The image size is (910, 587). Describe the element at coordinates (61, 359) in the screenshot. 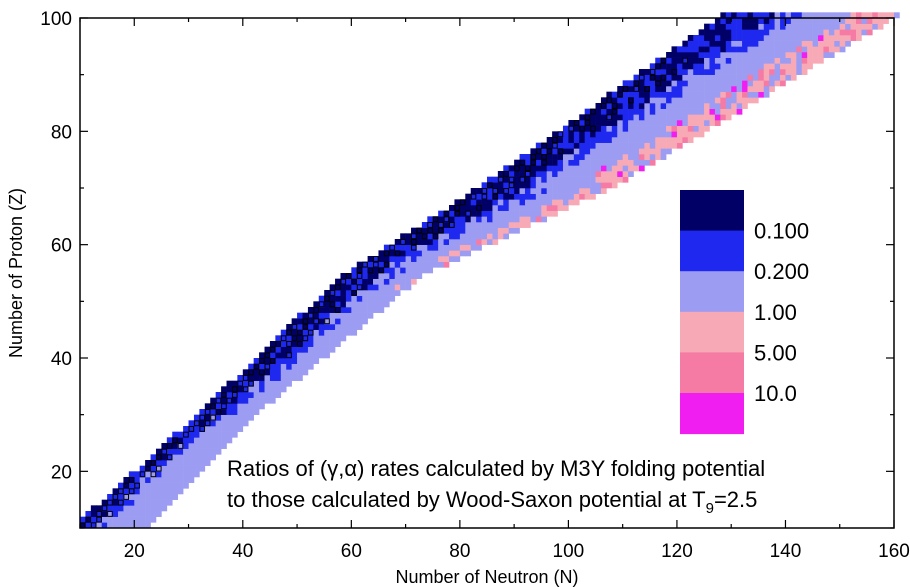

I see `y-tick-label: 40` at that location.